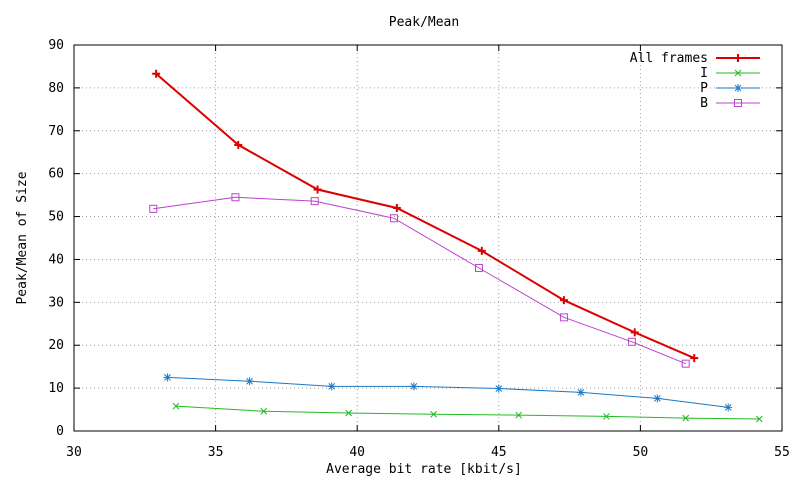 This screenshot has width=800, height=480. I want to click on x-axis-label: Average bit rate [kbit/s], so click(424, 469).